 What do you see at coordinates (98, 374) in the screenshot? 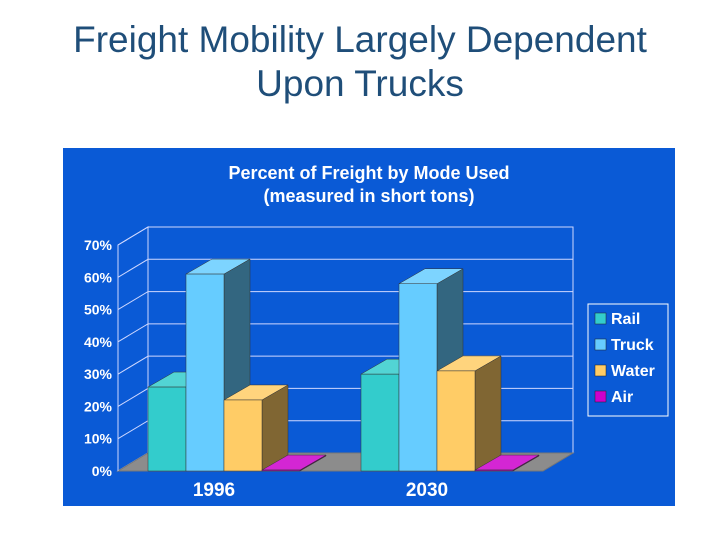
I see `y-tick-label: 30%` at bounding box center [98, 374].